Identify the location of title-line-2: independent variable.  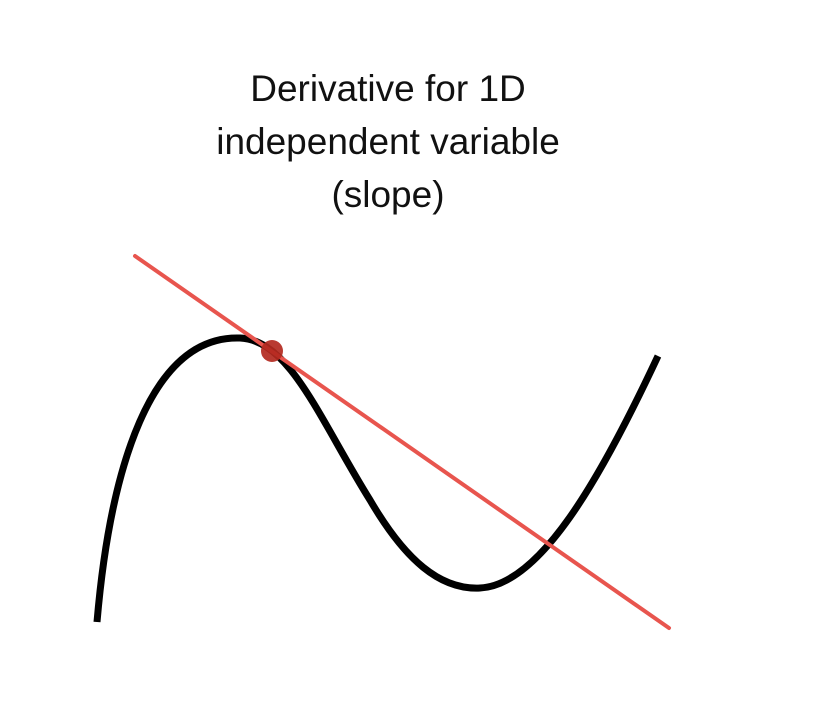
(388, 141).